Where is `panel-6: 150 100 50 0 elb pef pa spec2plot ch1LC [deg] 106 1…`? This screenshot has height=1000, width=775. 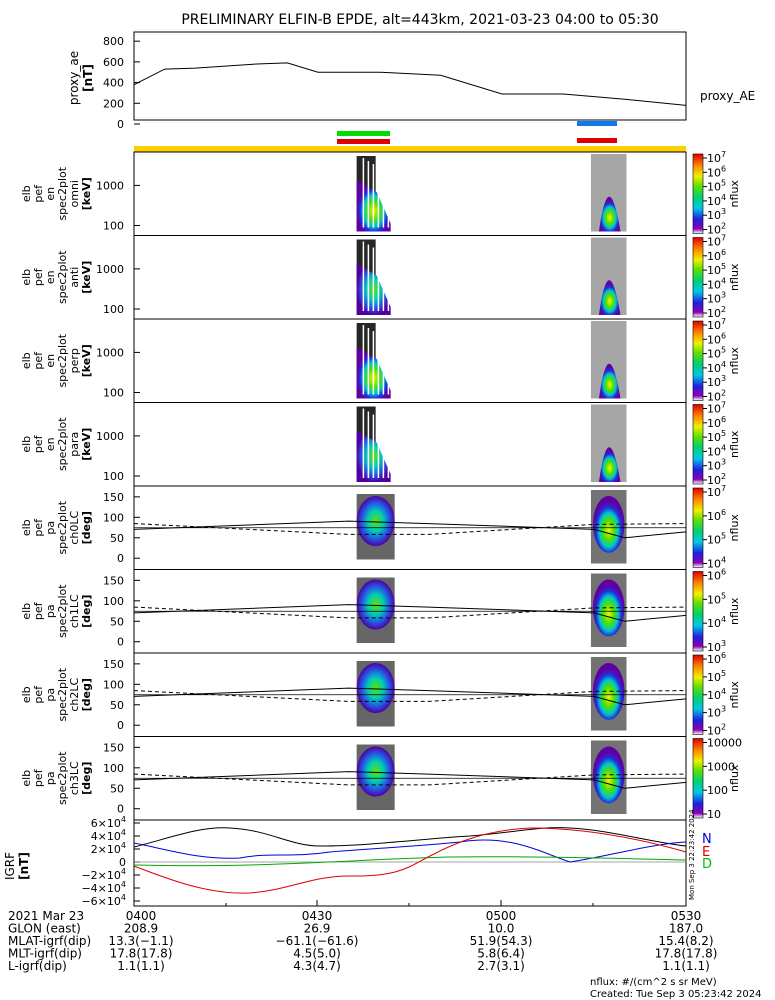 panel-6: 150 100 50 0 elb pef pa spec2plot ch1LC [deg] 106 1… is located at coordinates (380, 611).